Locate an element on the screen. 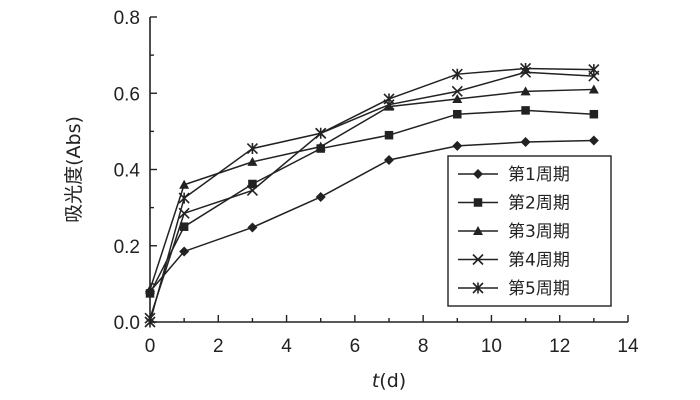  legend-item: 第5周期 is located at coordinates (514, 289).